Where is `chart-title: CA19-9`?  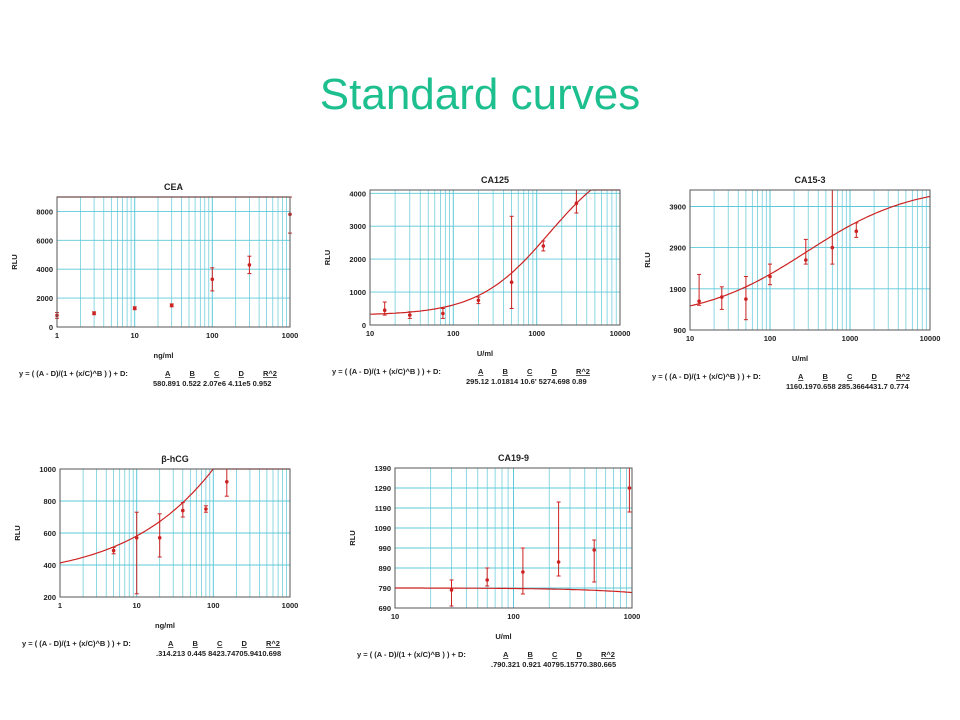
chart-title: CA19-9 is located at coordinates (513, 458).